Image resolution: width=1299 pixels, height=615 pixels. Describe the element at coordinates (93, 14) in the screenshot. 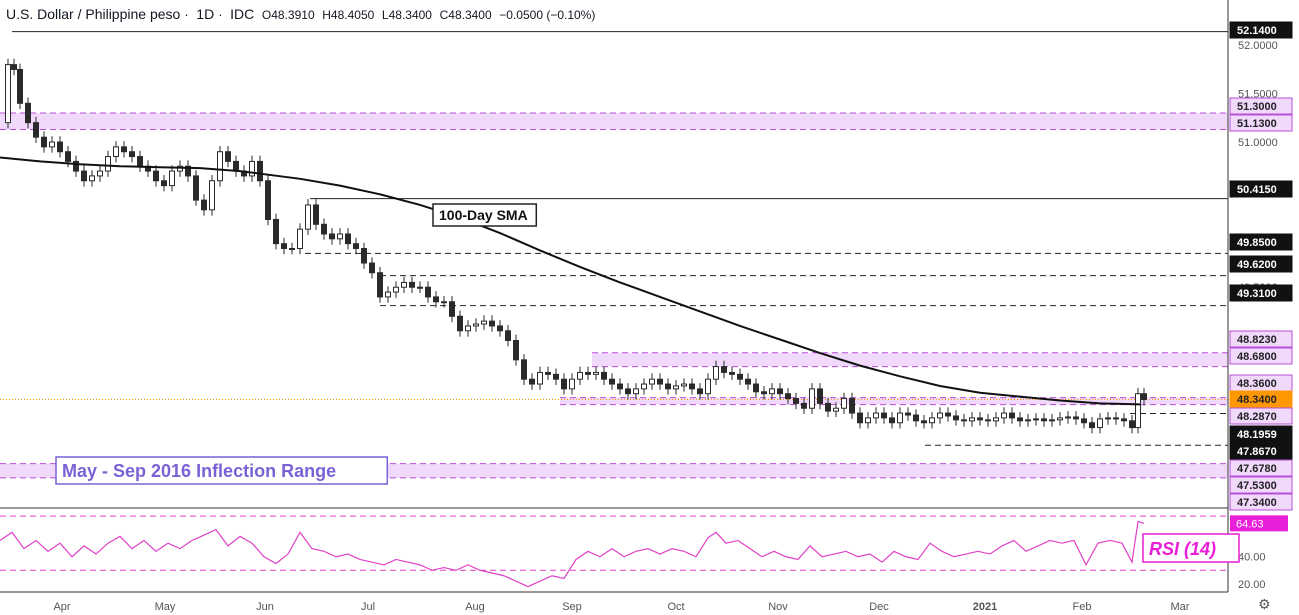

I see `symbol-title: U.S. Dollar / Philippine peso` at that location.